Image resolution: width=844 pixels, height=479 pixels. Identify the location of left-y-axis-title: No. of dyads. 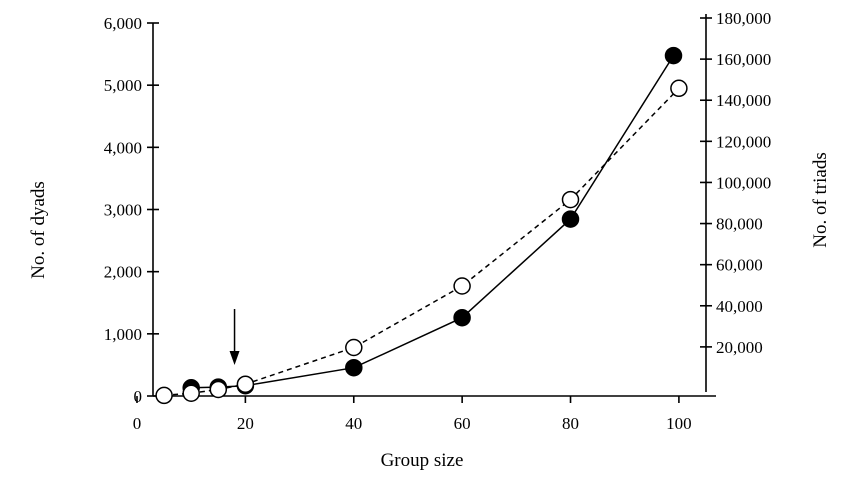
(38, 230).